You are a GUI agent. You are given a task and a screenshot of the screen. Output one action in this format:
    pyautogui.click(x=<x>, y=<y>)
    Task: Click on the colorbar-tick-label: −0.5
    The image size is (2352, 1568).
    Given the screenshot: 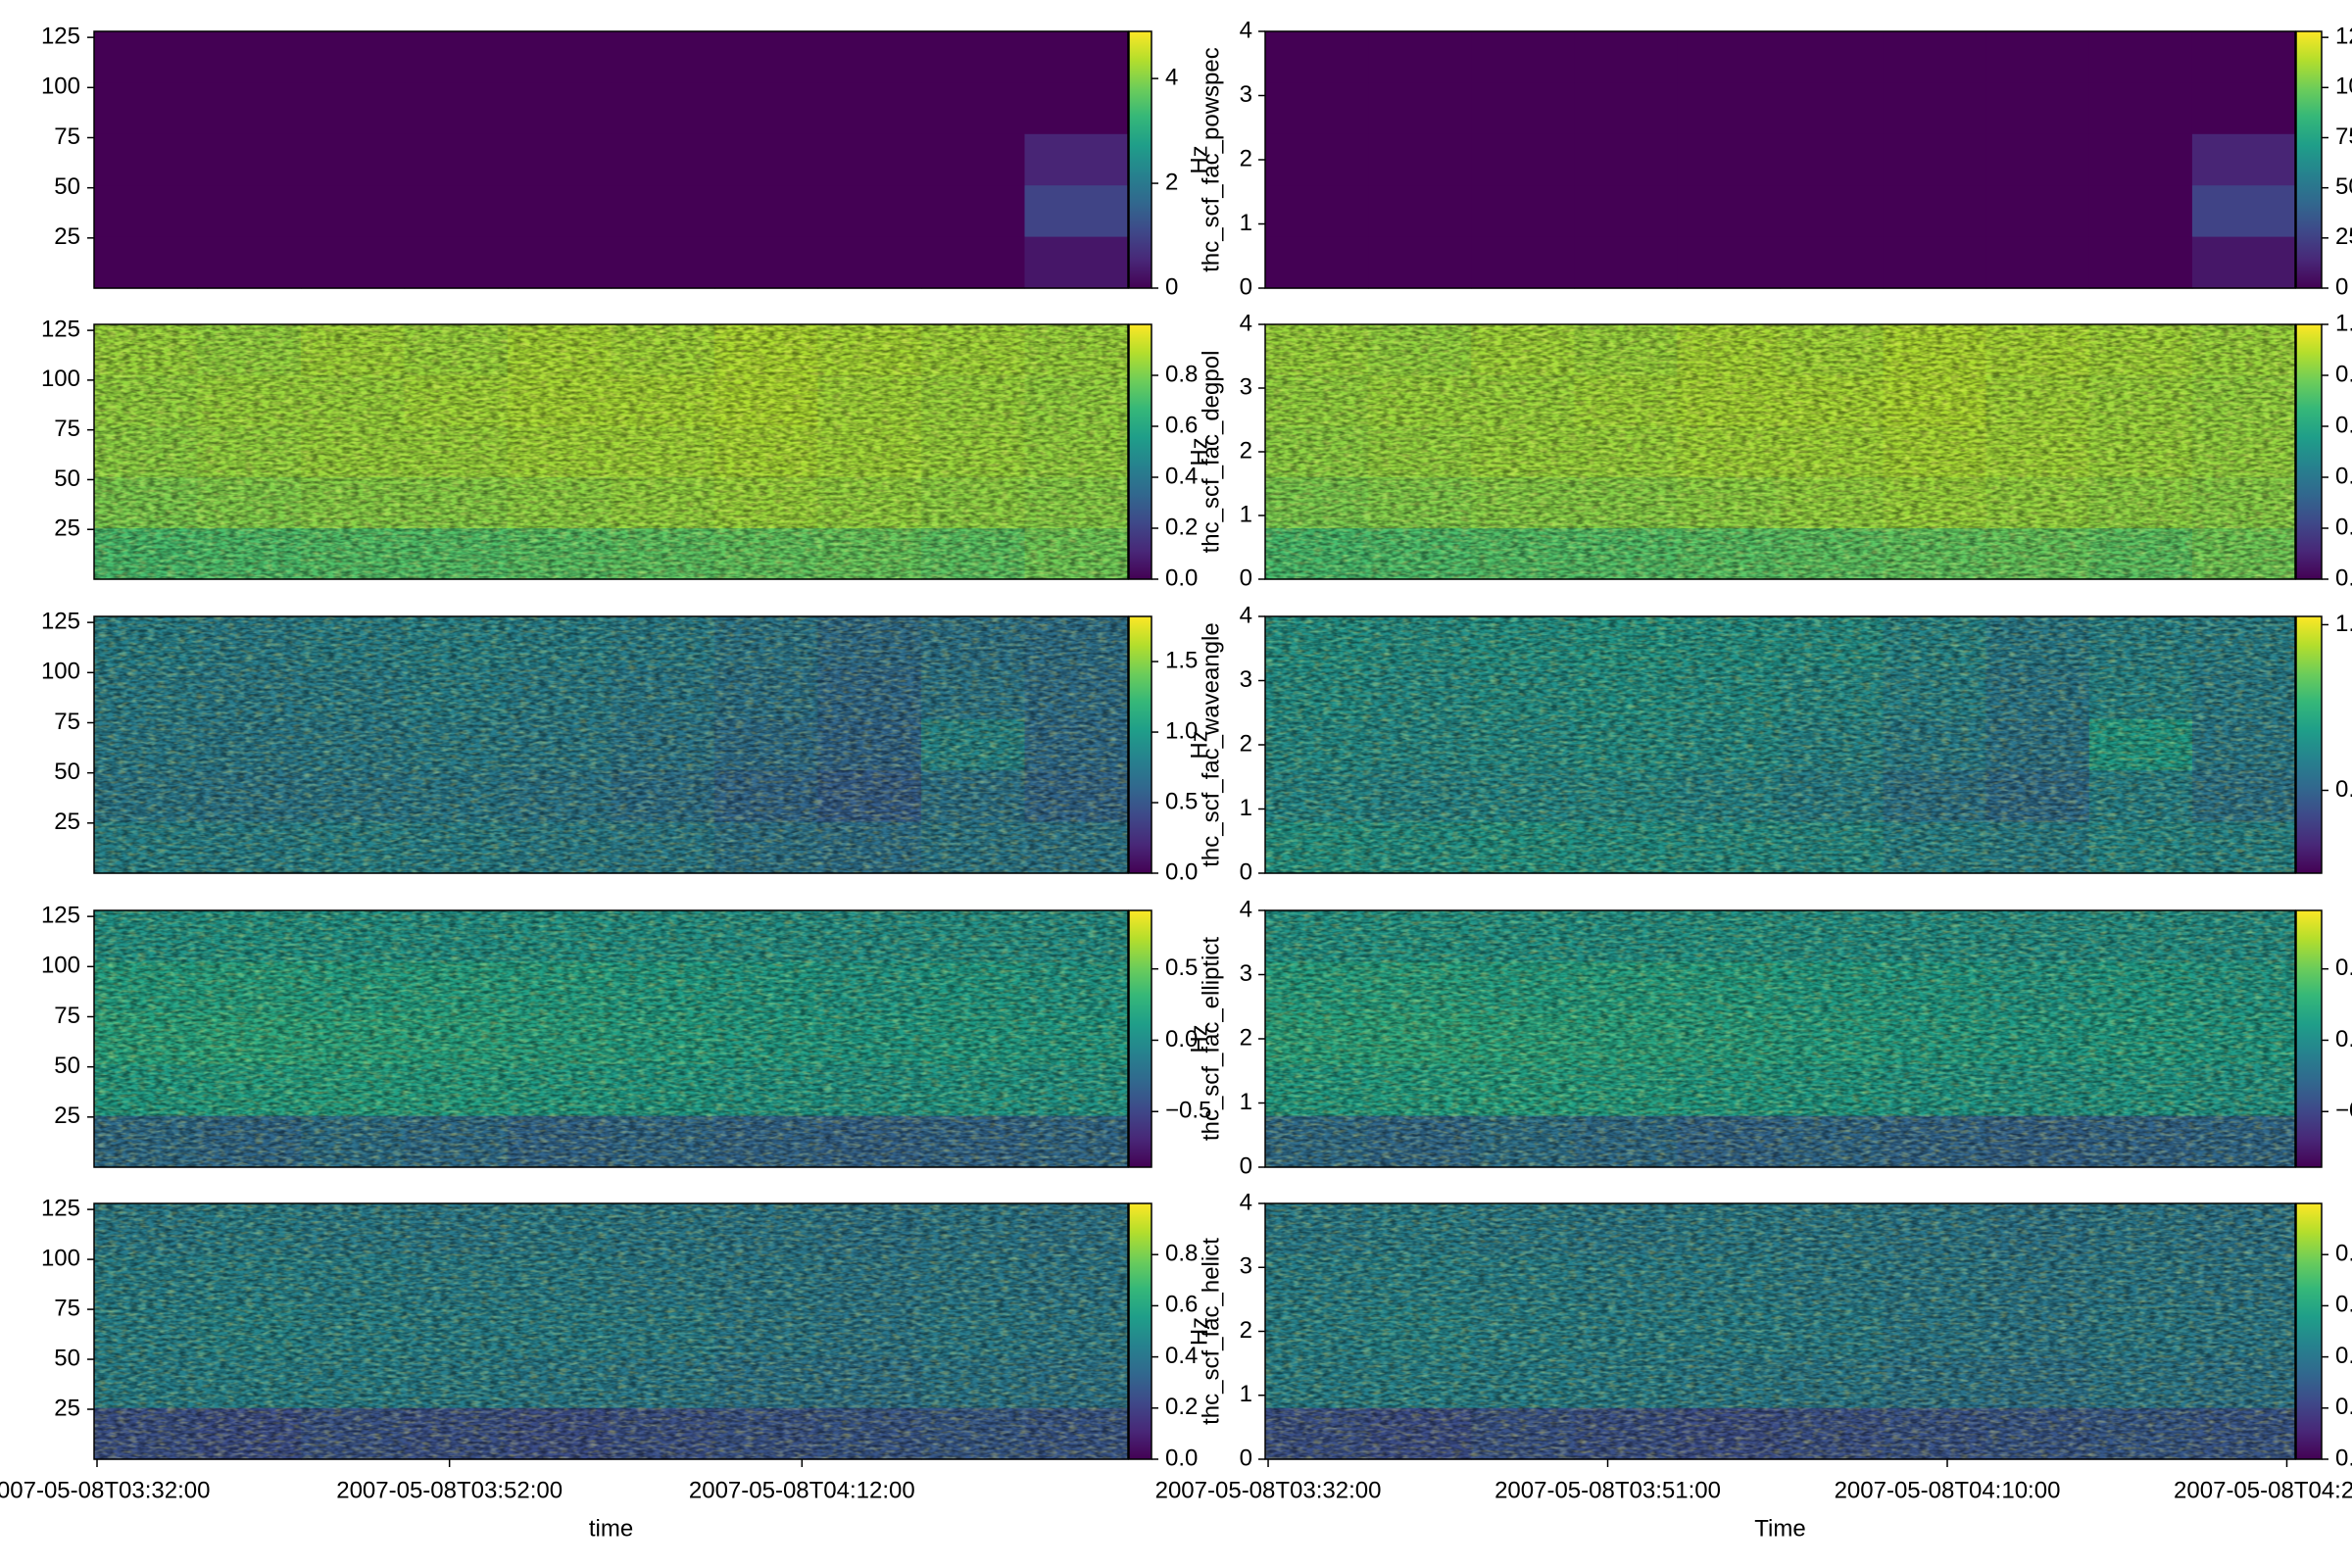 What is the action you would take?
    pyautogui.click(x=2343, y=1111)
    